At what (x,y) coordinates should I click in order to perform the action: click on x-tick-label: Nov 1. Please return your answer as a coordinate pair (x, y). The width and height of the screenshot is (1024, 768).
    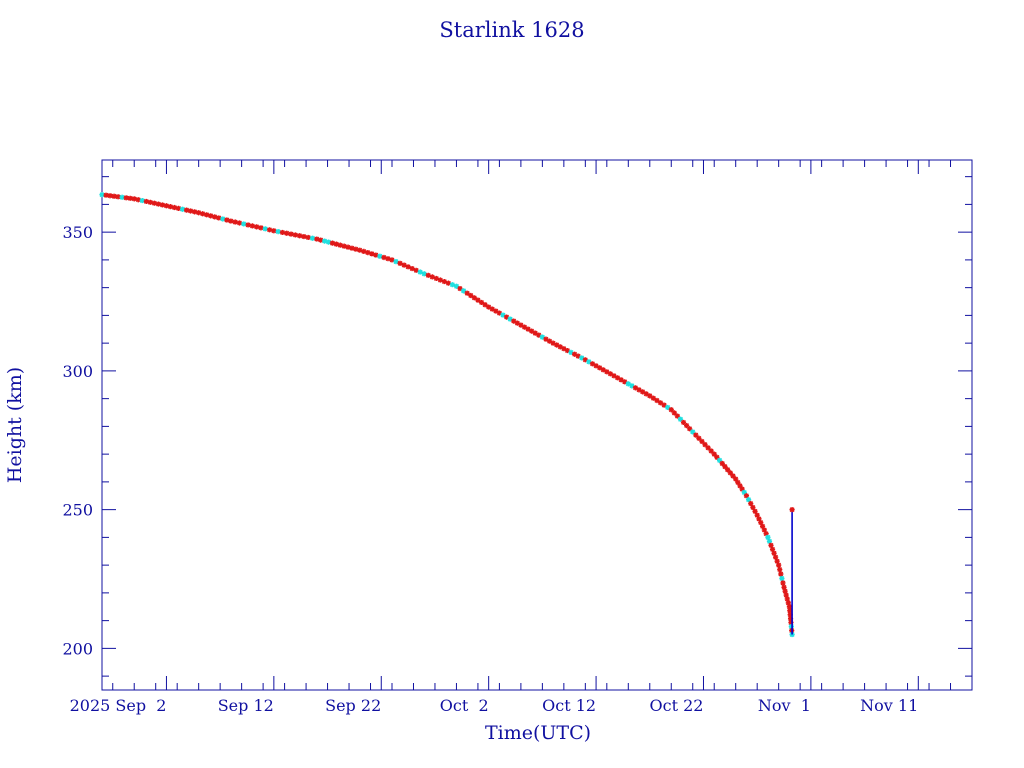
    Looking at the image, I should click on (784, 705).